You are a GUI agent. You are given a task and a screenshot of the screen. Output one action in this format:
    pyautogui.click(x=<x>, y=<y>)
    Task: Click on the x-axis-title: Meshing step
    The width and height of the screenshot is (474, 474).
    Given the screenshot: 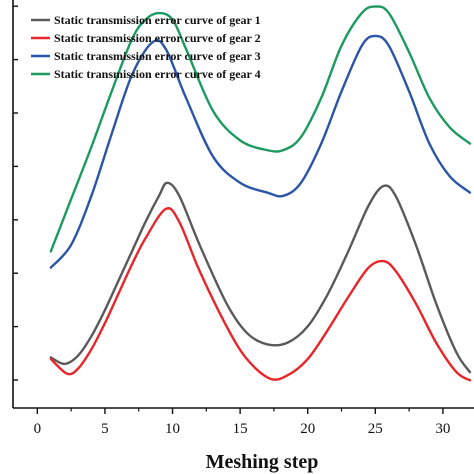 What is the action you would take?
    pyautogui.click(x=262, y=462)
    